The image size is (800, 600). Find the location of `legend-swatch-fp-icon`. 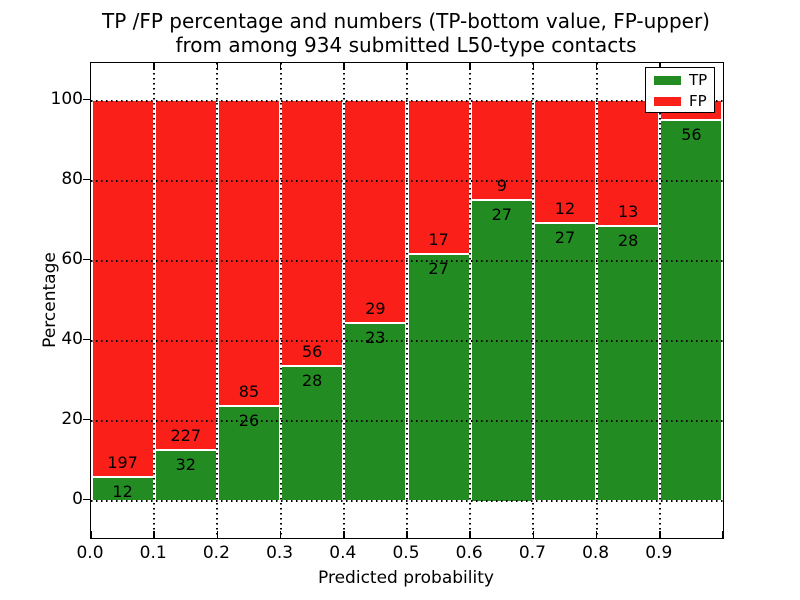

legend-swatch-fp-icon is located at coordinates (667, 101).